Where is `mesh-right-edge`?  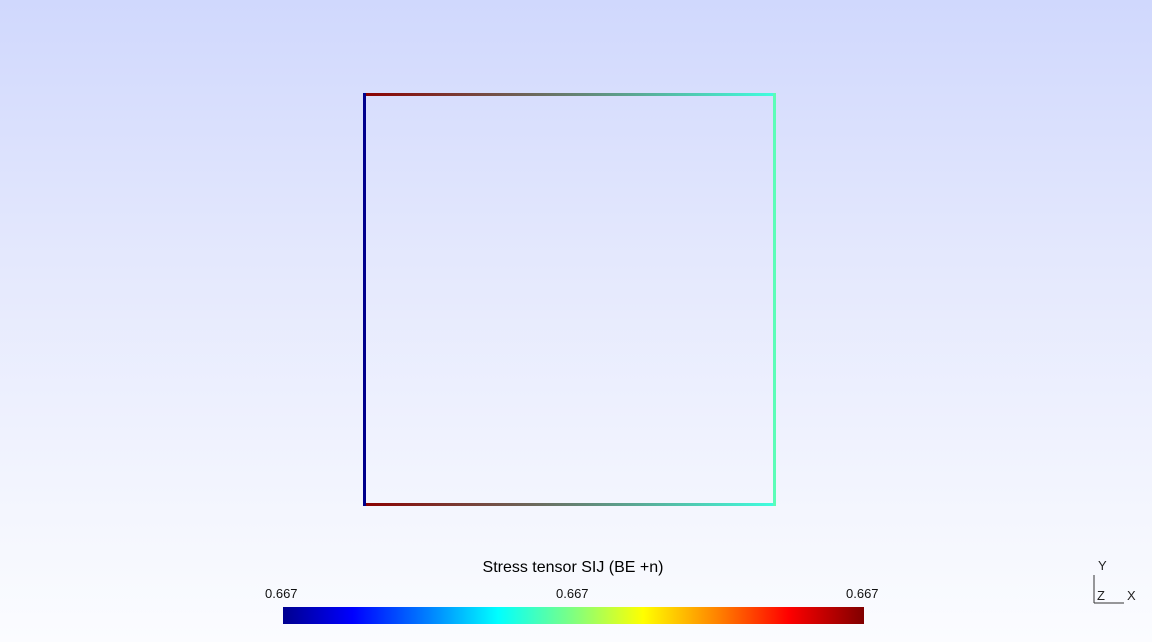 mesh-right-edge is located at coordinates (774, 299).